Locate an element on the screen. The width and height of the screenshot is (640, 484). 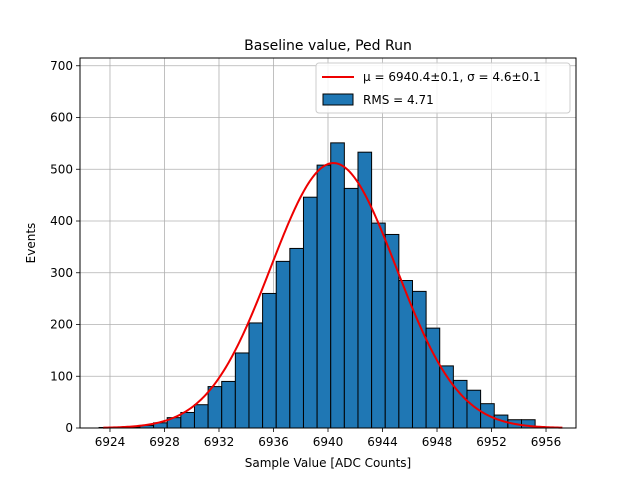
y-axis-ticks: 0 100 200 300 400 500 600 700 is located at coordinates (65, 247).